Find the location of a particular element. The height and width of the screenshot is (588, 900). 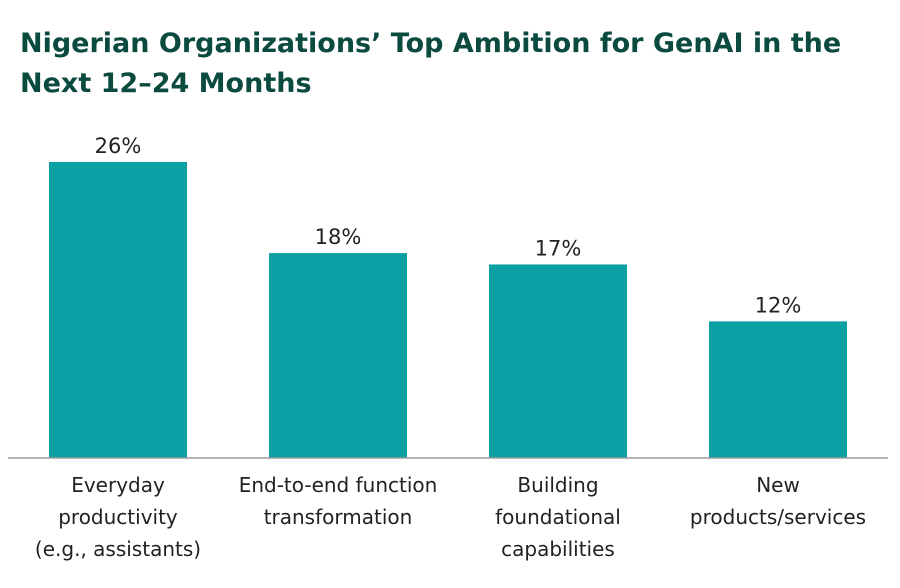

category-label-line: foundational is located at coordinates (558, 517).